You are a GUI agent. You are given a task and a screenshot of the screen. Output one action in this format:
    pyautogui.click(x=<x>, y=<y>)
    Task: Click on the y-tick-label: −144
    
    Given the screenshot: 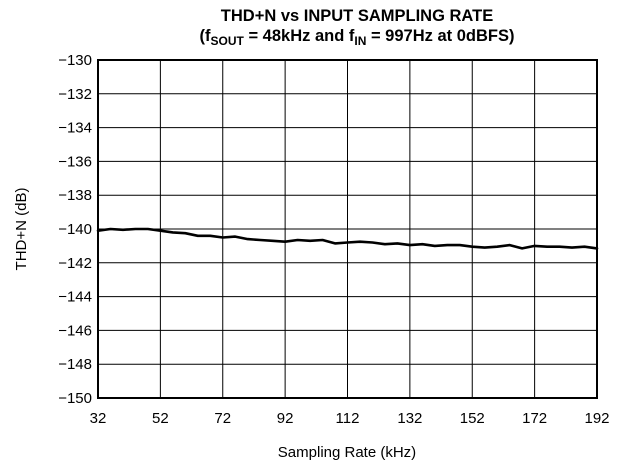 What is the action you would take?
    pyautogui.click(x=75, y=297)
    